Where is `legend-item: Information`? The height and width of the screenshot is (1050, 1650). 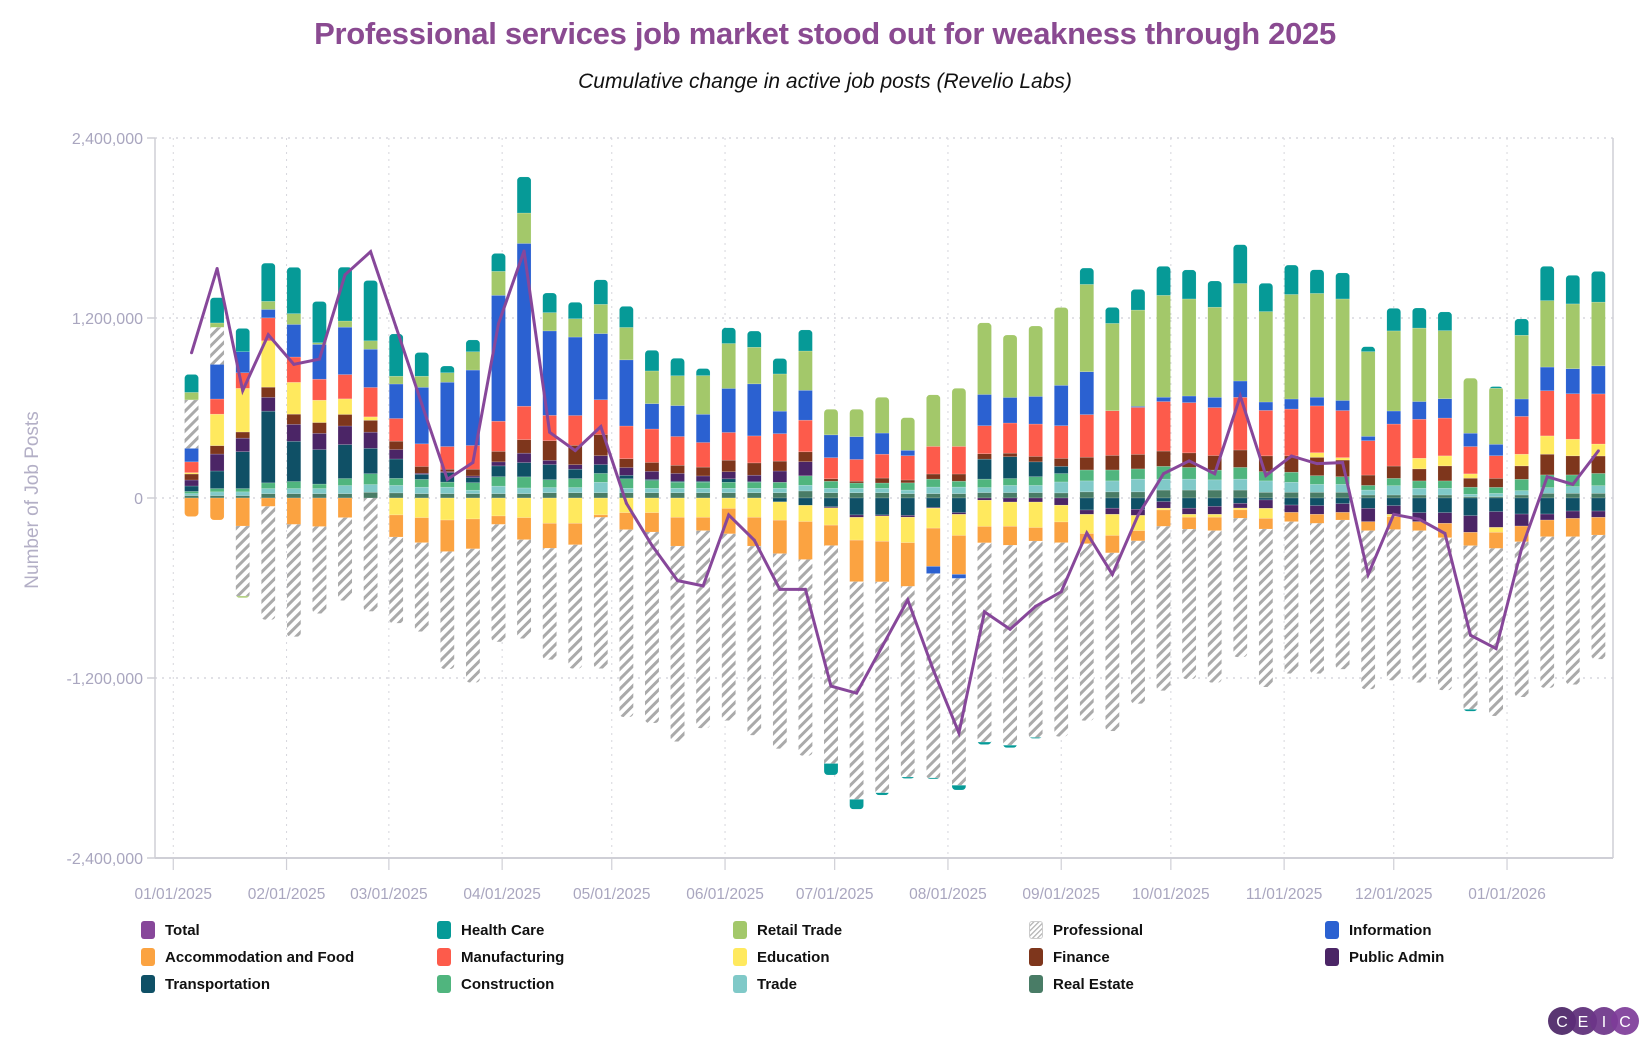 legend-item: Information is located at coordinates (1378, 930).